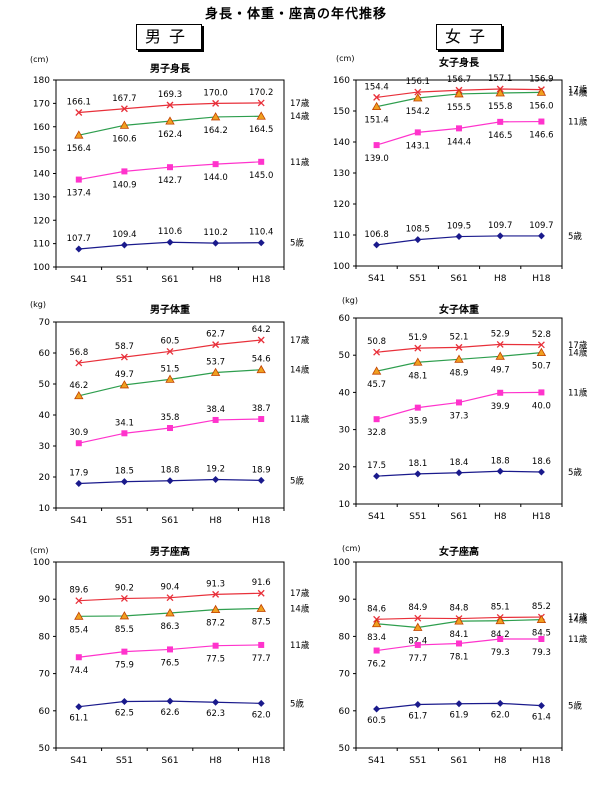 The height and width of the screenshot is (800, 592). Describe the element at coordinates (500, 607) in the screenshot. I see `data-label: 85.1` at that location.